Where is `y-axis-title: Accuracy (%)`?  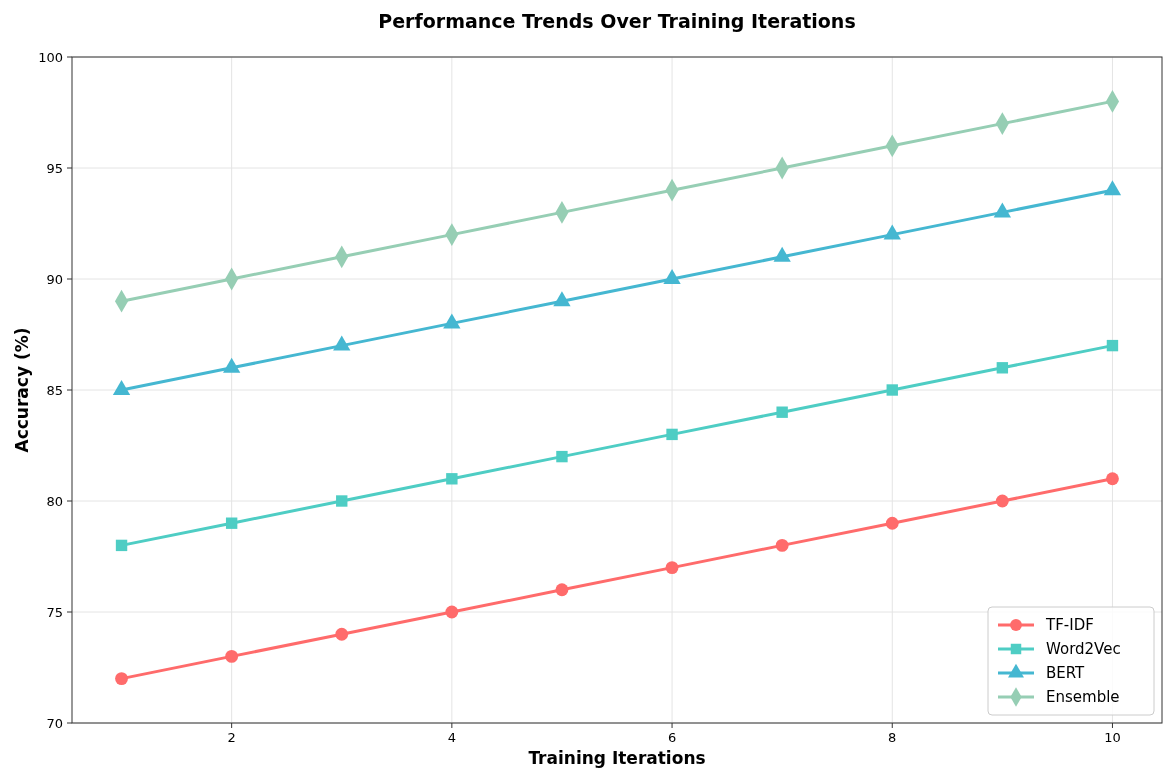 y-axis-title: Accuracy (%) is located at coordinates (22, 390).